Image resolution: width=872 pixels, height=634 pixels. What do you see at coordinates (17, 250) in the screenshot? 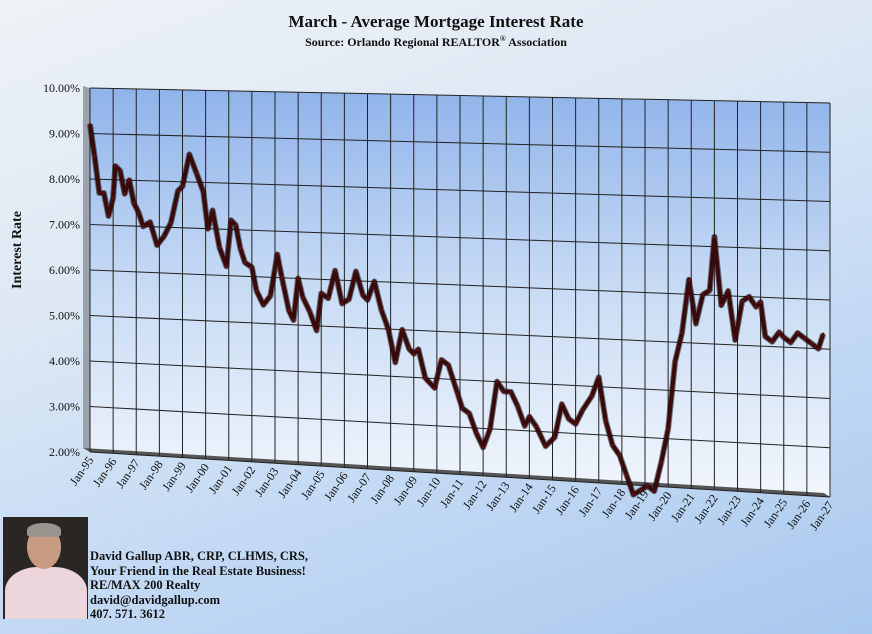
I see `y-axis-label: Interest Rate` at bounding box center [17, 250].